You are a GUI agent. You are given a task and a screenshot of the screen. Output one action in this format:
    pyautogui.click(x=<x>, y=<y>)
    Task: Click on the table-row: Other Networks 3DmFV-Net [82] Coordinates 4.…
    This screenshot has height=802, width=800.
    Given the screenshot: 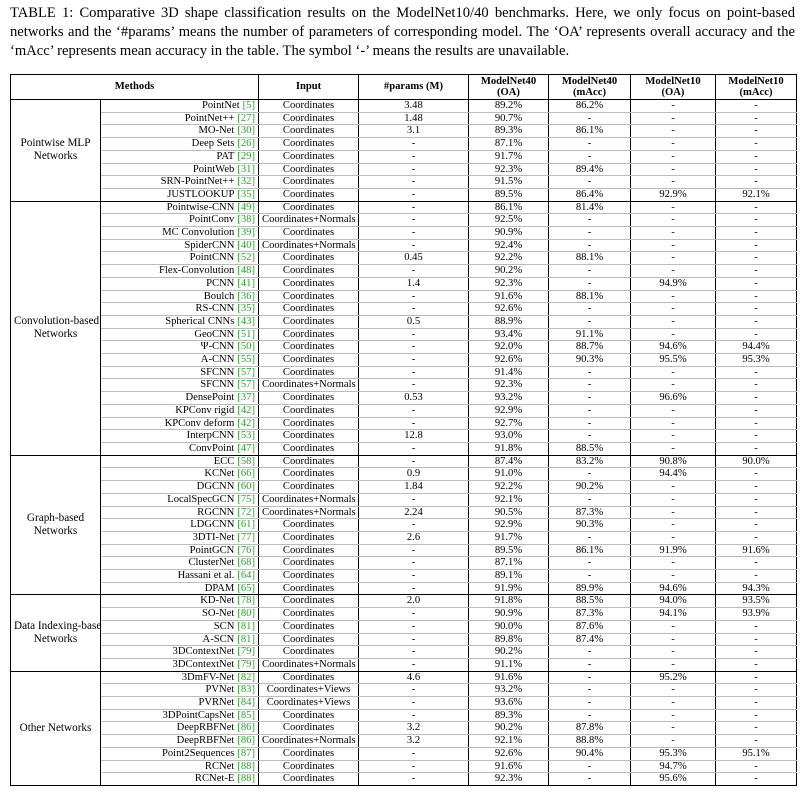 What is the action you would take?
    pyautogui.click(x=403, y=728)
    